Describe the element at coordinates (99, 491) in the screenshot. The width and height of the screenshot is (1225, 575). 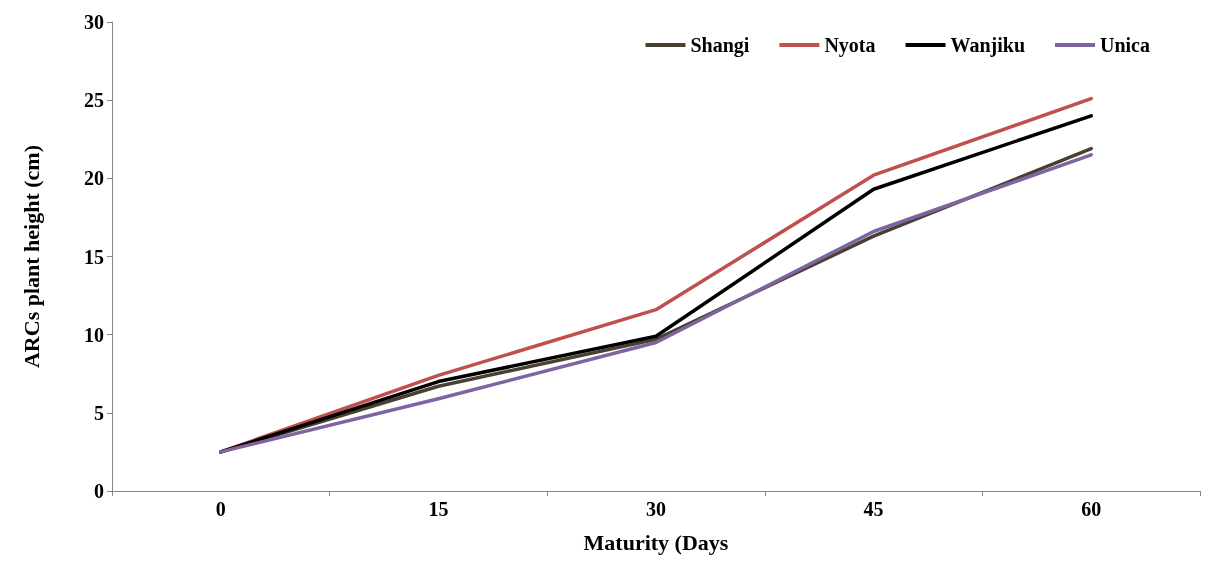
I see `y-tick-label: 0` at that location.